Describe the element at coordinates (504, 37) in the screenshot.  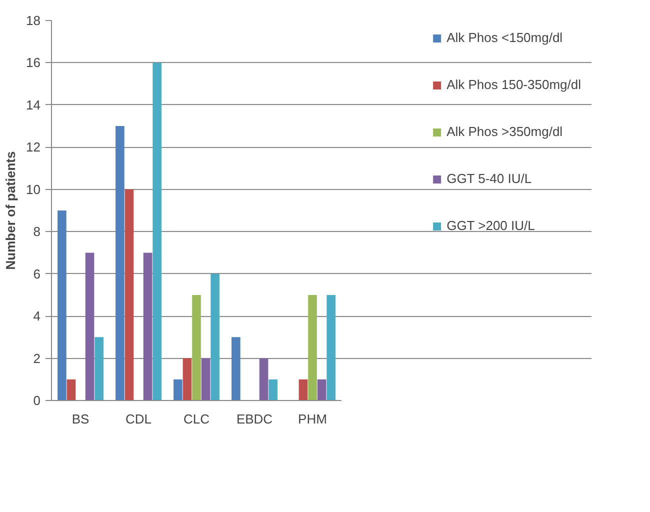
I see `legend-label: Alk Phos <150mg/dl` at that location.